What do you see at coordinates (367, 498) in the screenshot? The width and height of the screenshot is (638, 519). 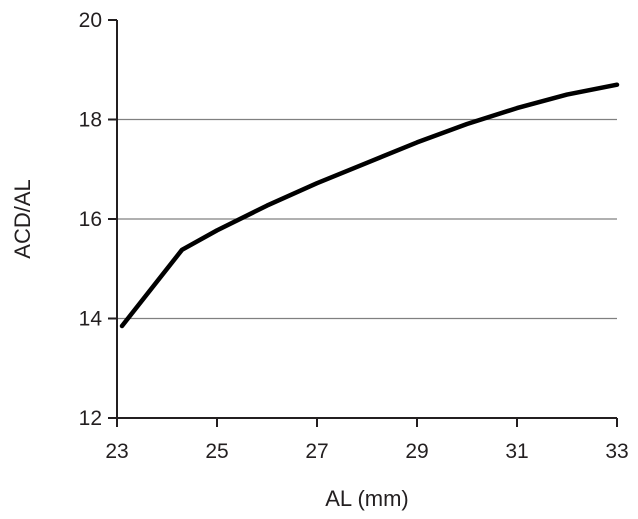 I see `x-axis-title: AL (mm)` at bounding box center [367, 498].